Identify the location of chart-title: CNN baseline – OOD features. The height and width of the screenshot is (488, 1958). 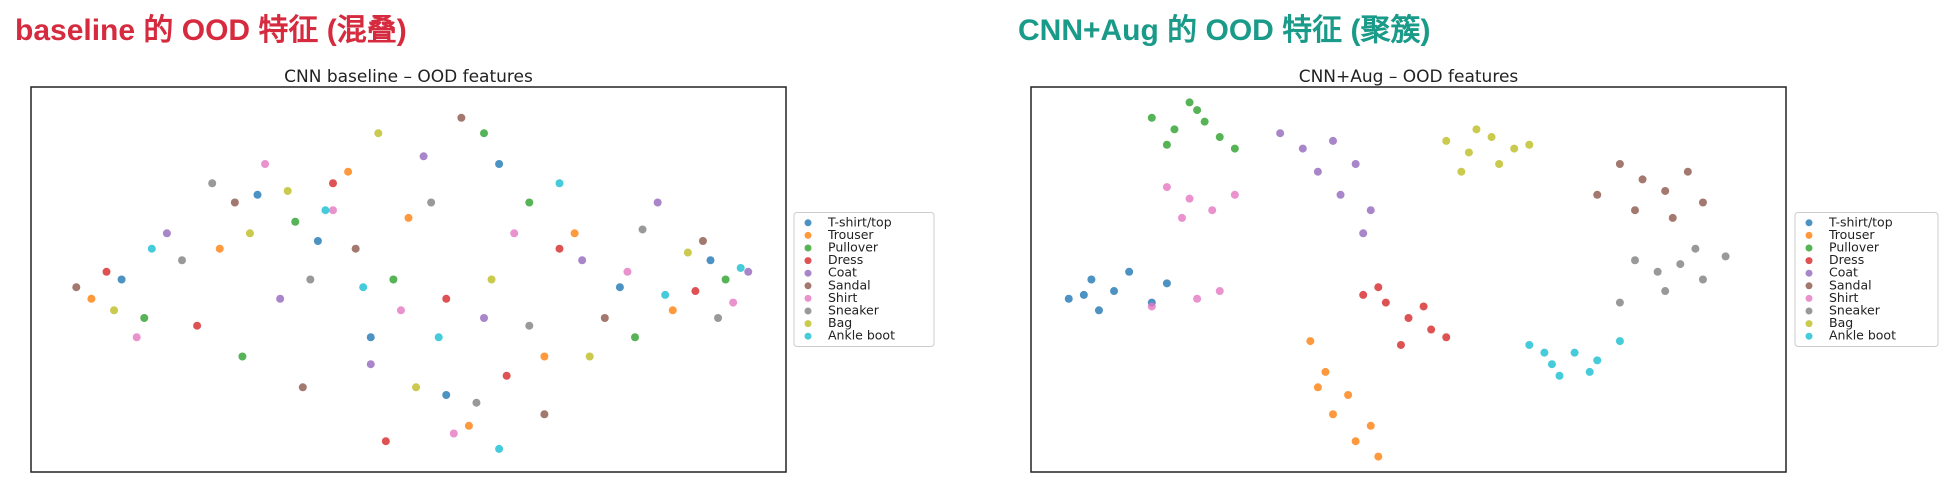
(408, 77).